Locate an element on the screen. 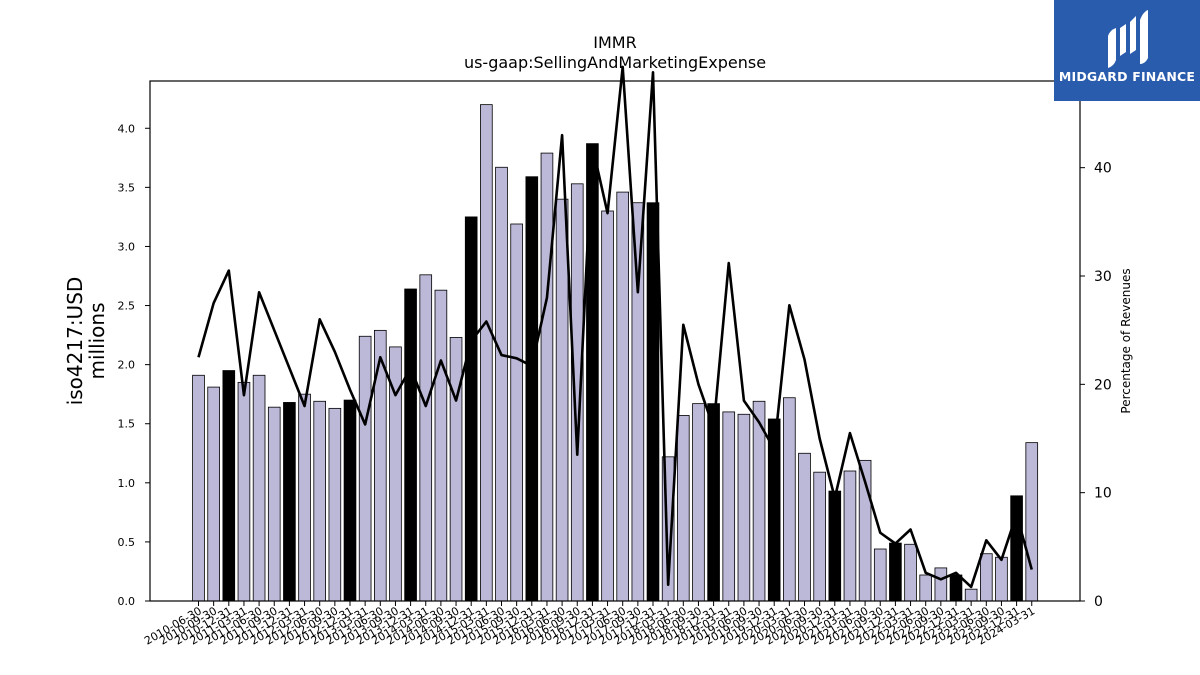 This screenshot has height=675, width=1200. y-tick-label: 4.0 is located at coordinates (127, 128).